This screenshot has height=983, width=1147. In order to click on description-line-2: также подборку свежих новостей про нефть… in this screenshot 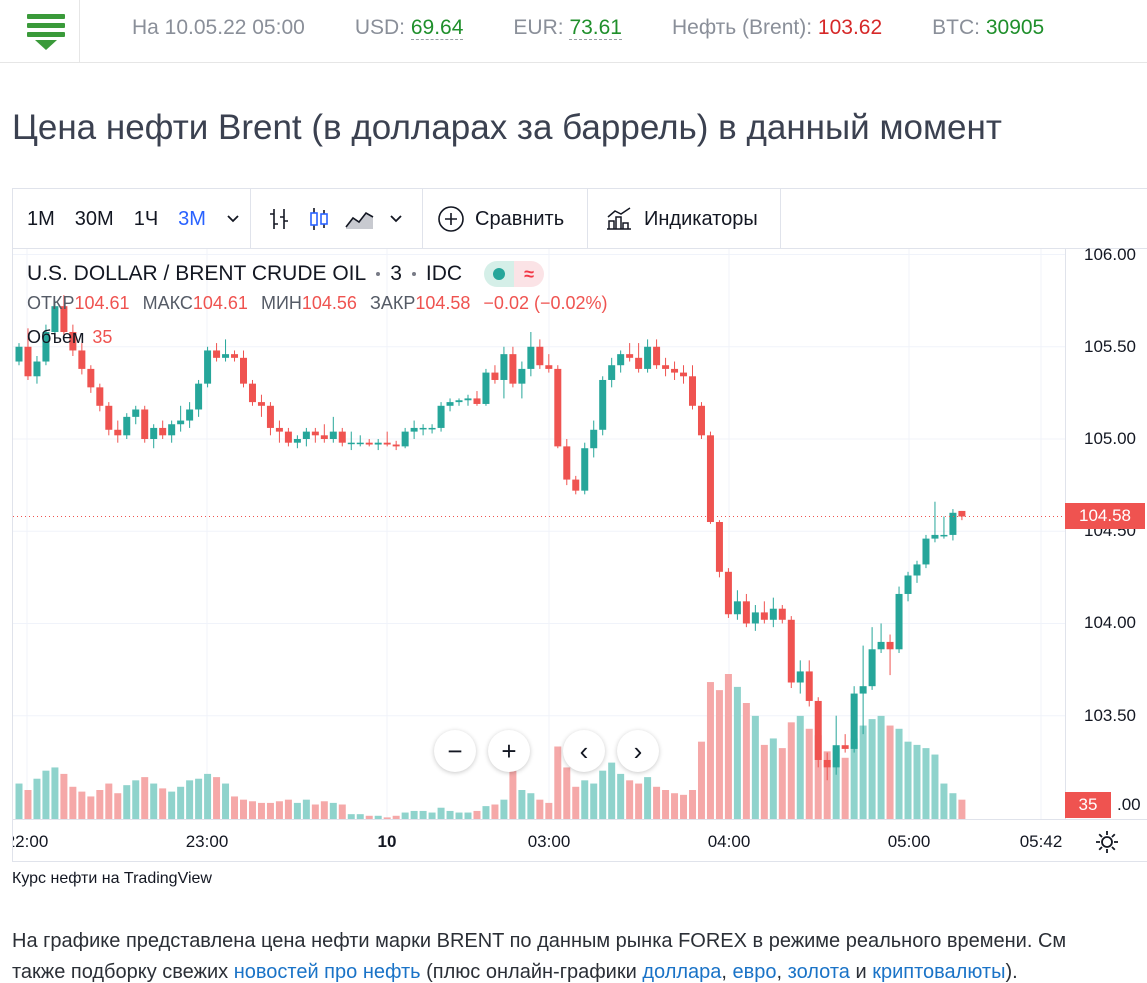, I will do `click(579, 970)`.